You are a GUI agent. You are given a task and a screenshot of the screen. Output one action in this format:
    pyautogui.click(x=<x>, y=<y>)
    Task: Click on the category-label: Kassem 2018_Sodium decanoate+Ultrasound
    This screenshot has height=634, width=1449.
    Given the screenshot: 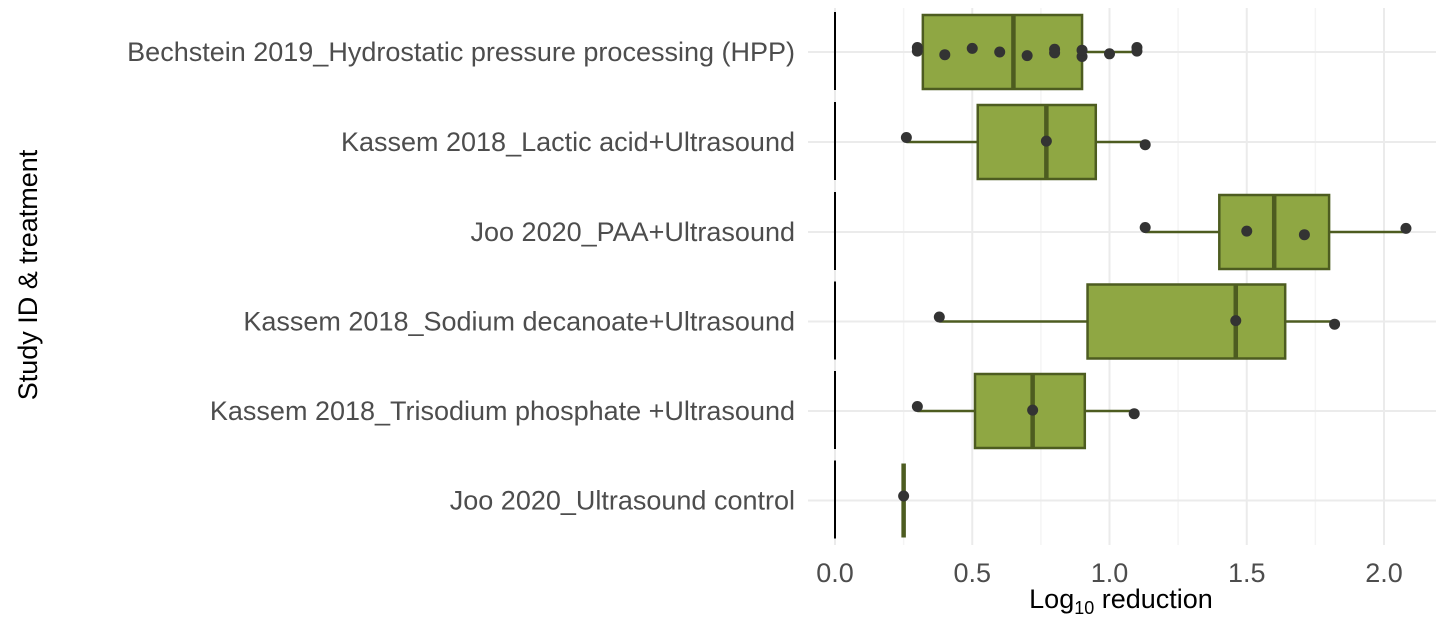 What is the action you would take?
    pyautogui.click(x=519, y=322)
    